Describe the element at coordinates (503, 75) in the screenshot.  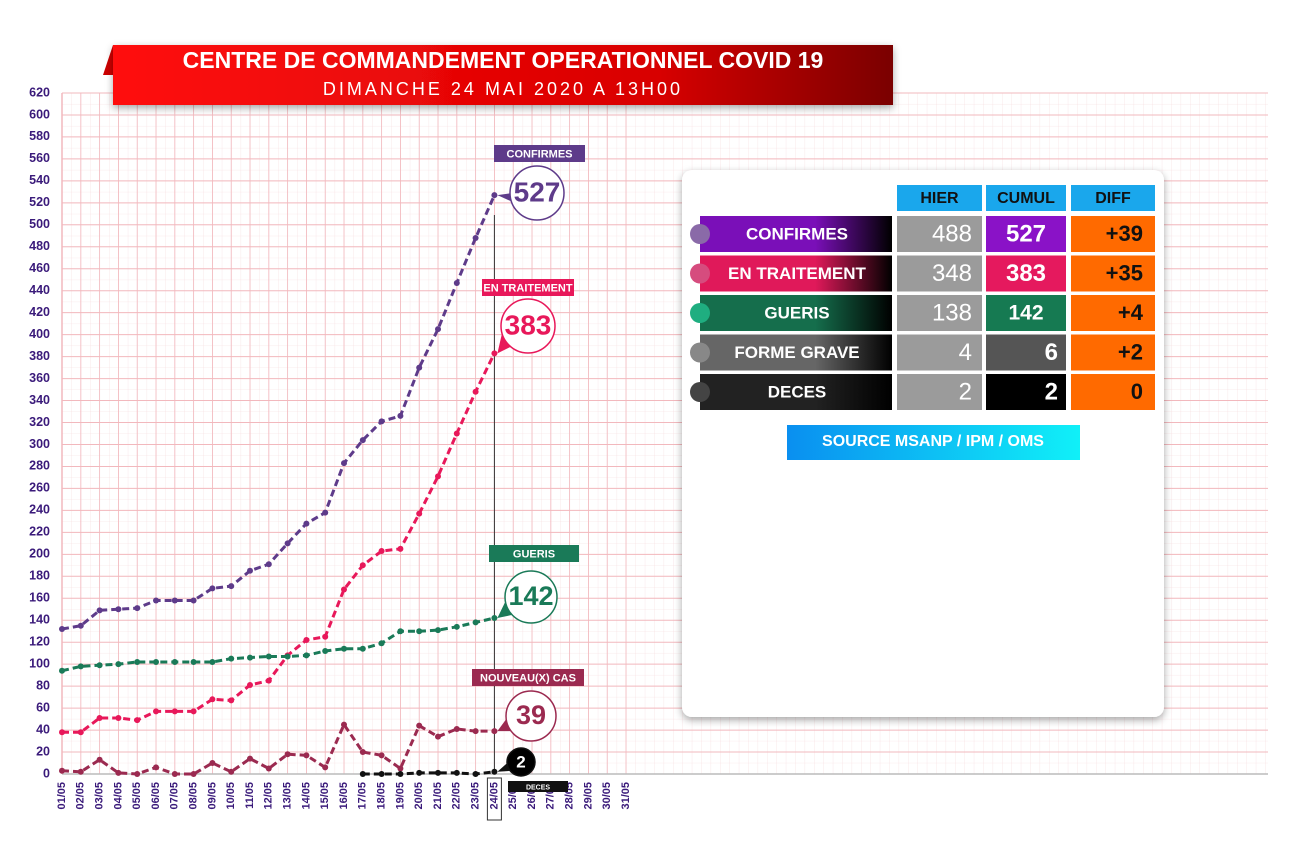
I see `banner` at that location.